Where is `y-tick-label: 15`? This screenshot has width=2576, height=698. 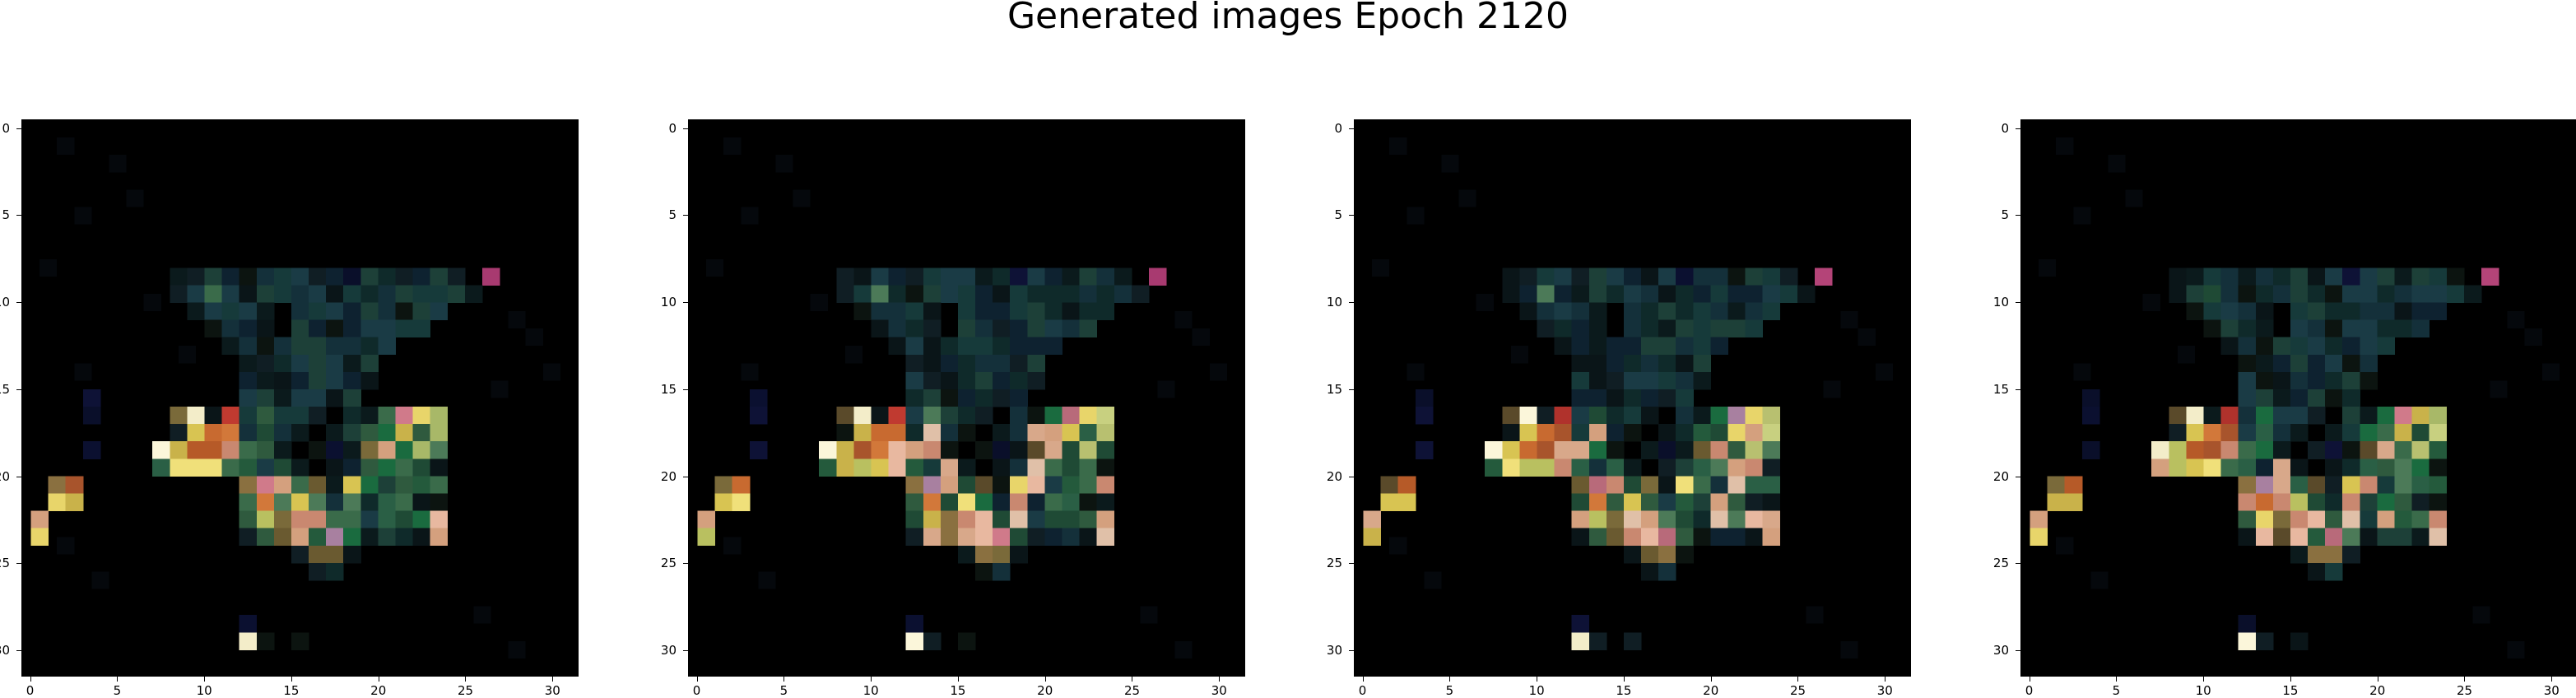
y-tick-label: 15 is located at coordinates (1334, 389).